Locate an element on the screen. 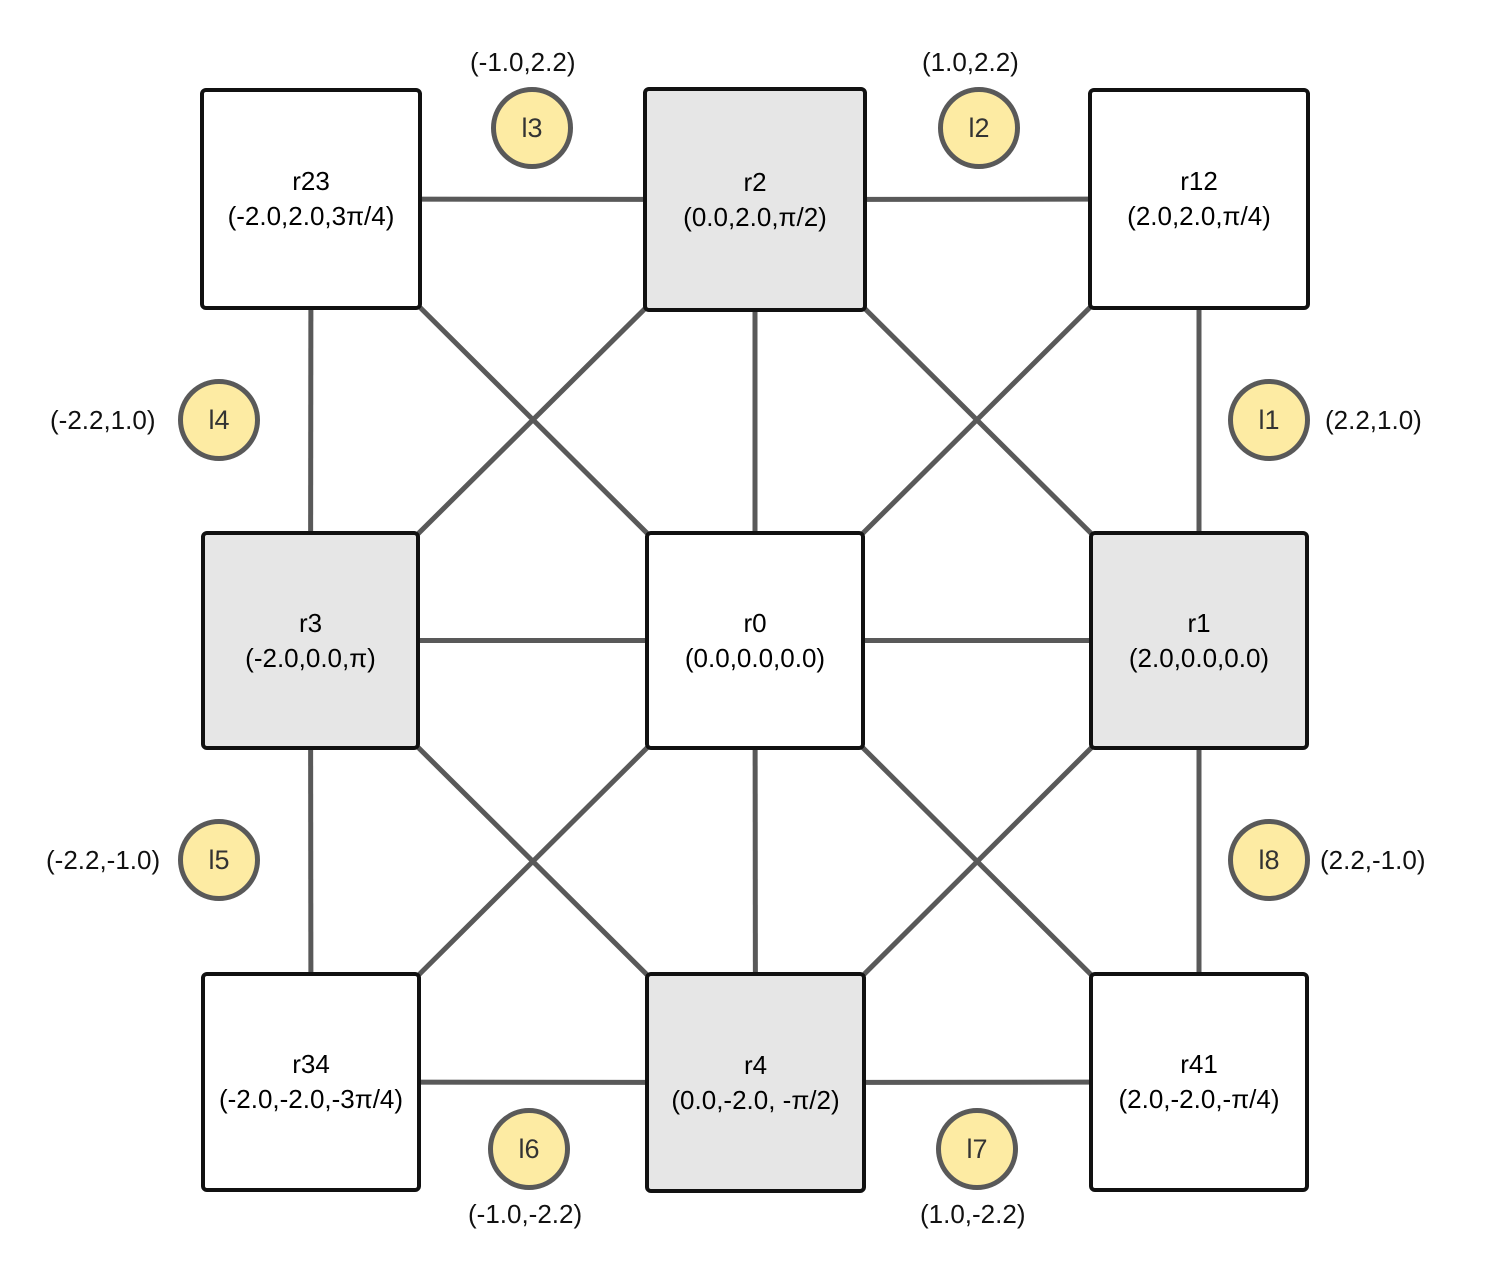  node-r2: r2 (0.0,2.0,π/2) is located at coordinates (755, 199).